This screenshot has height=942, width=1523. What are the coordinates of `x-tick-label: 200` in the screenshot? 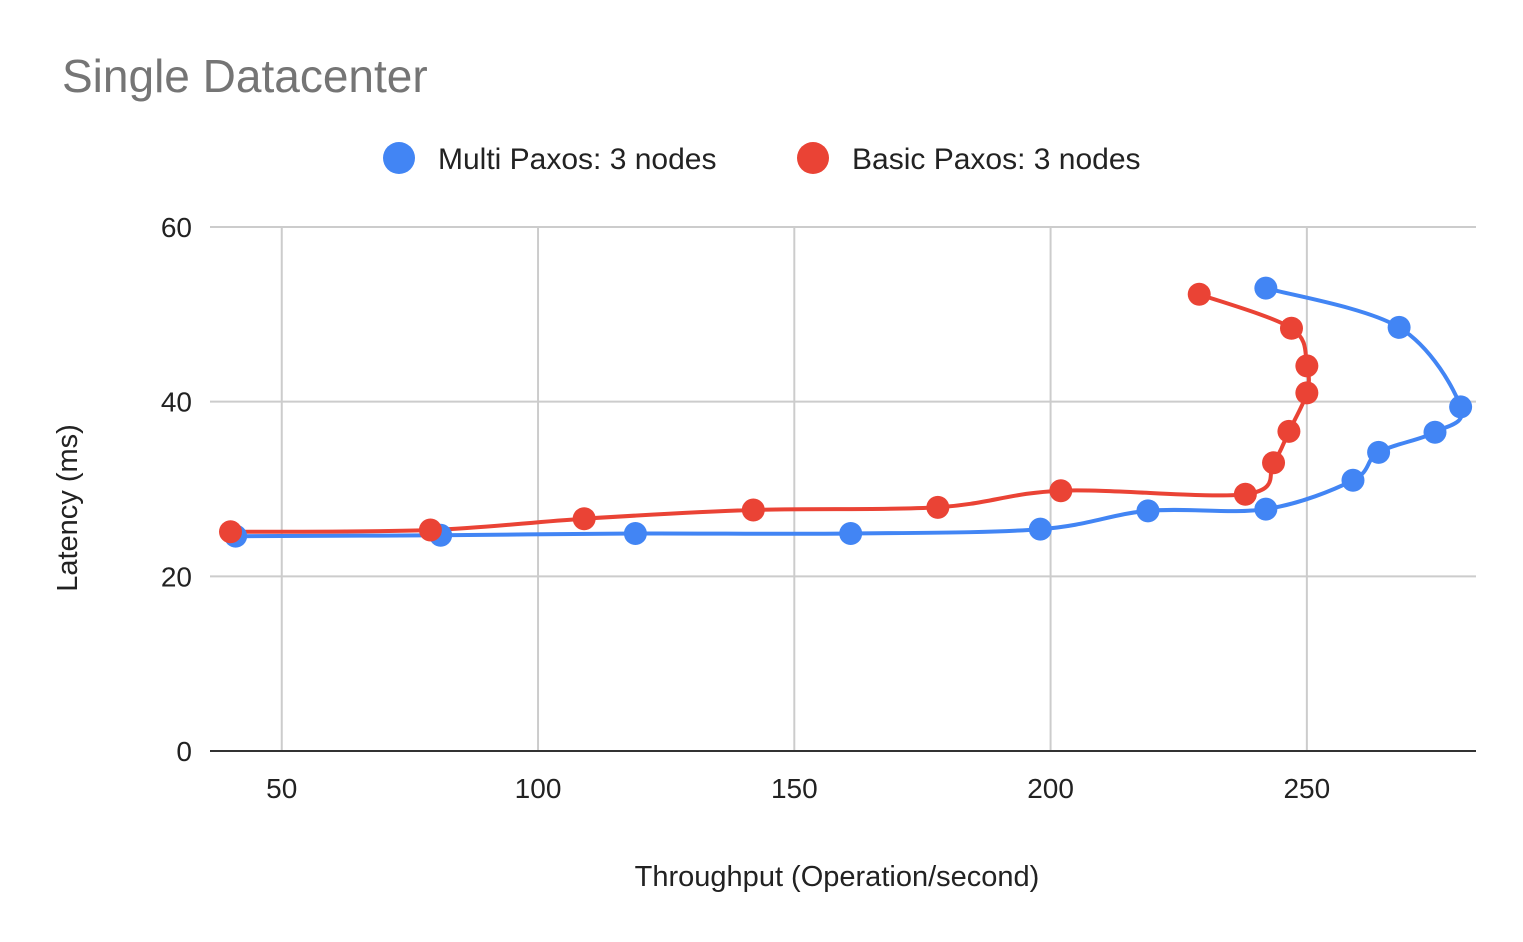 It's located at (1050, 788).